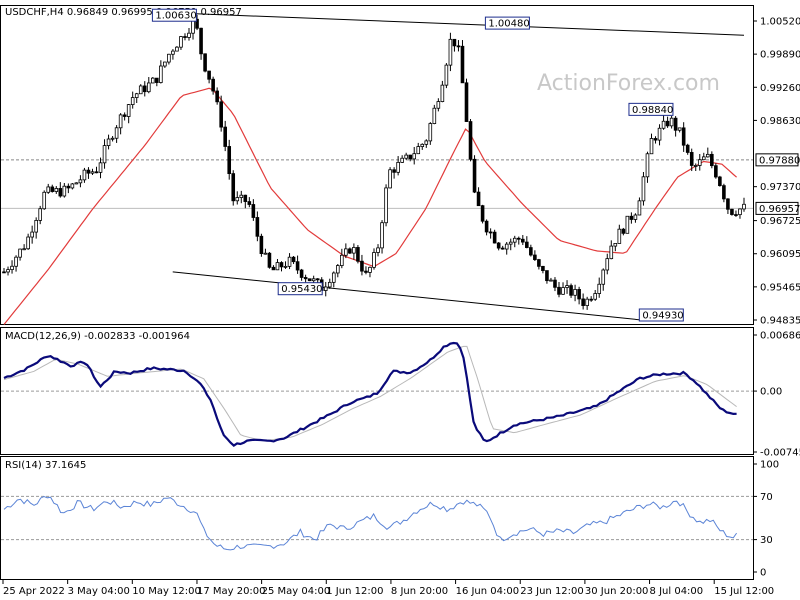  Describe the element at coordinates (661, 315) in the screenshot. I see `price-annotation: 0.94930` at that location.